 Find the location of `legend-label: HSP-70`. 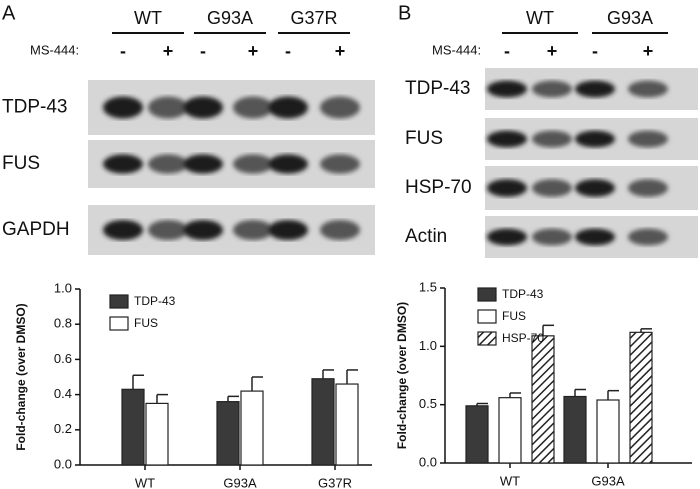

legend-label: HSP-70 is located at coordinates (523, 338).